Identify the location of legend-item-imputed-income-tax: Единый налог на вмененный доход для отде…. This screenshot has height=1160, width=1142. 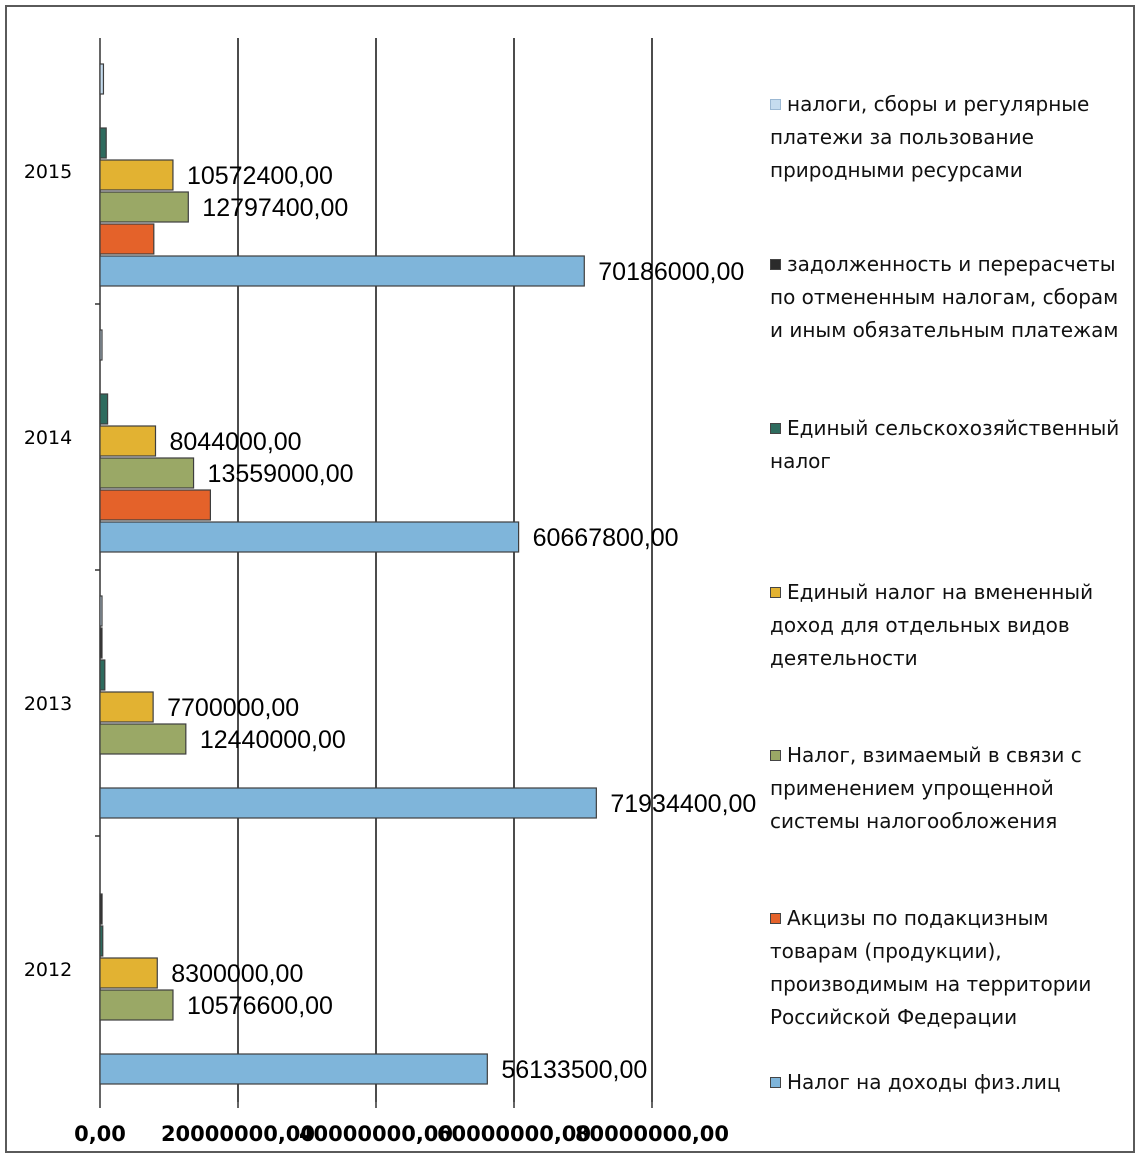
(952, 625).